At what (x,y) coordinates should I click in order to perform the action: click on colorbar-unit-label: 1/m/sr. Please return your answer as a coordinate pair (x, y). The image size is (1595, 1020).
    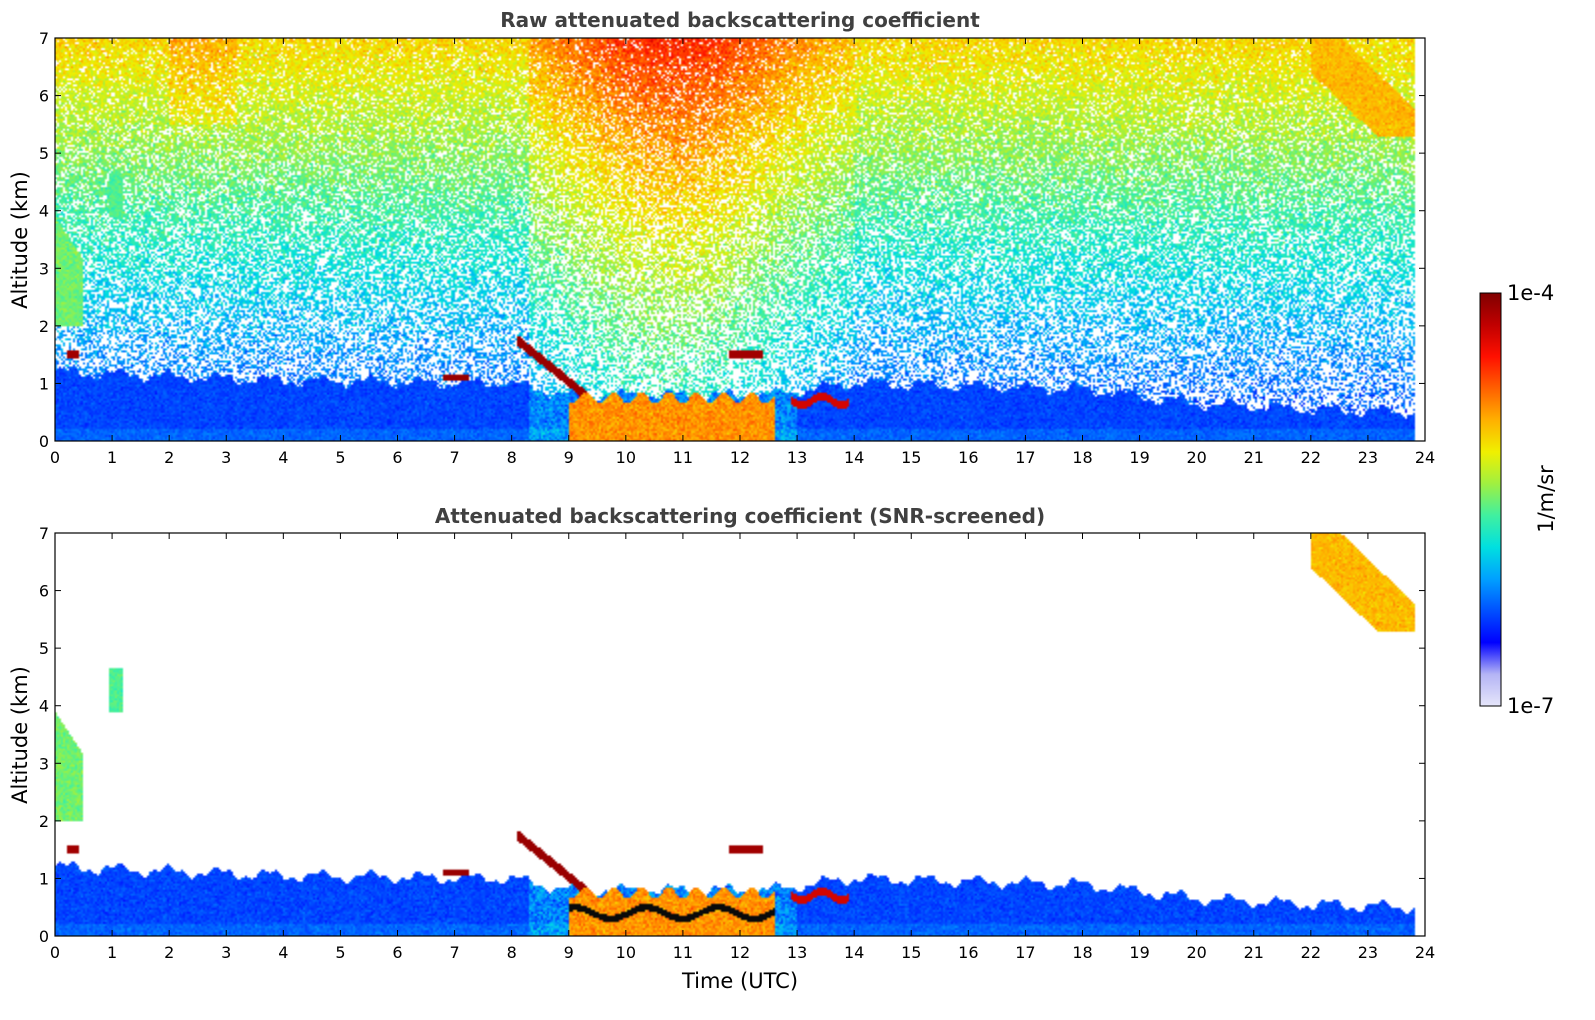
    Looking at the image, I should click on (1546, 499).